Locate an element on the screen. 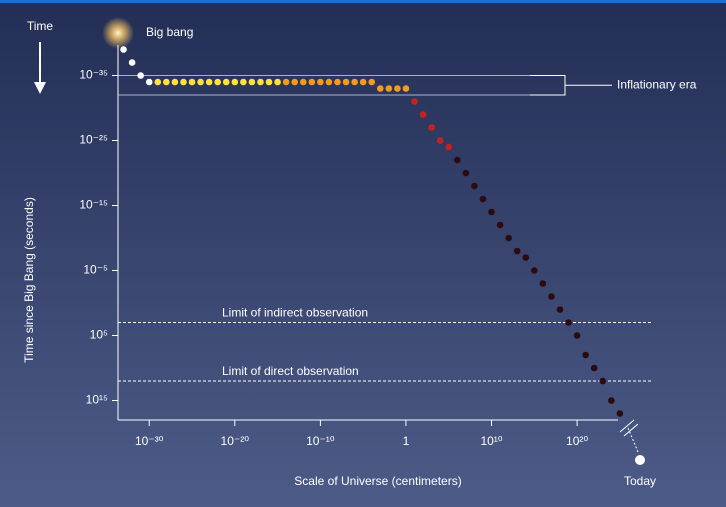 This screenshot has width=726, height=507. y-tick-label: 10⁻³⁵ is located at coordinates (93, 75).